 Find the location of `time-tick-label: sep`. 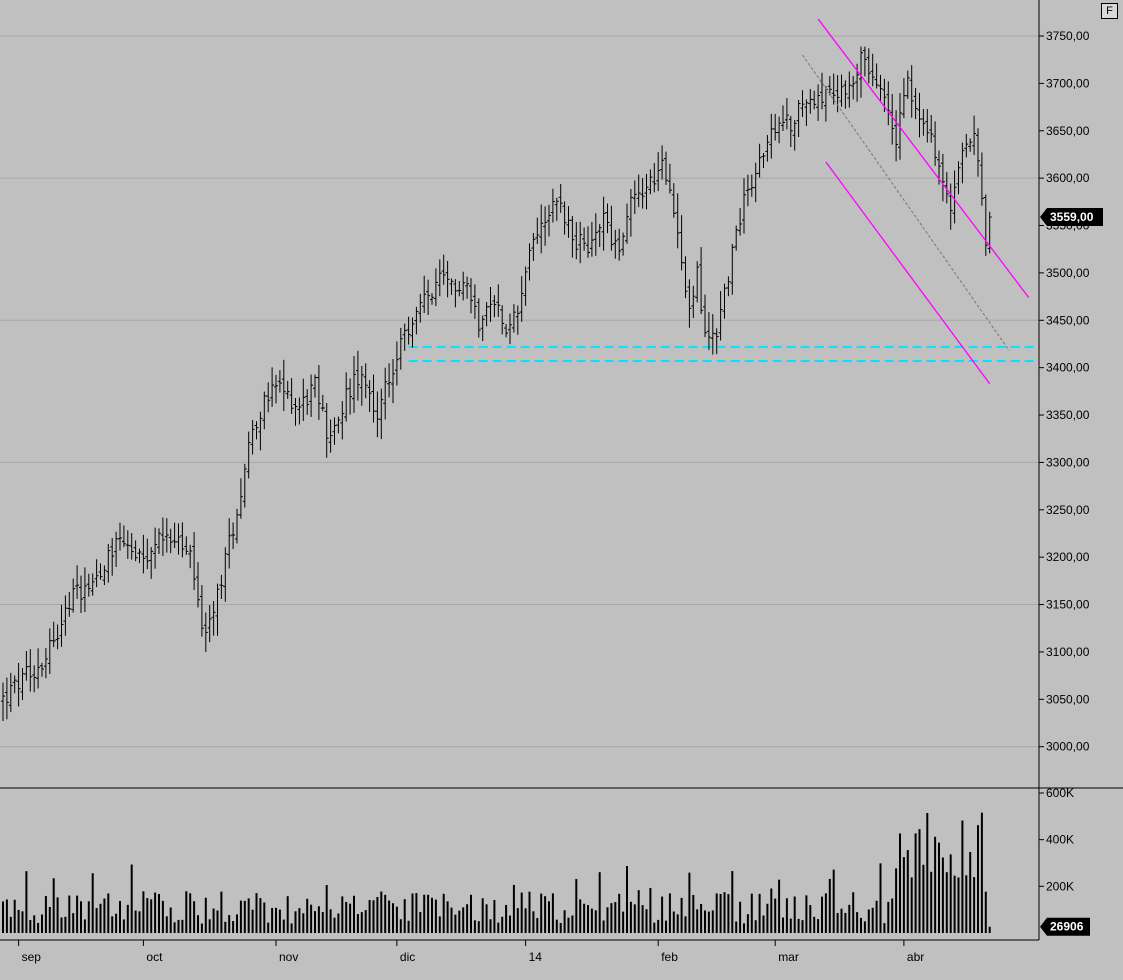

time-tick-label: sep is located at coordinates (32, 957).